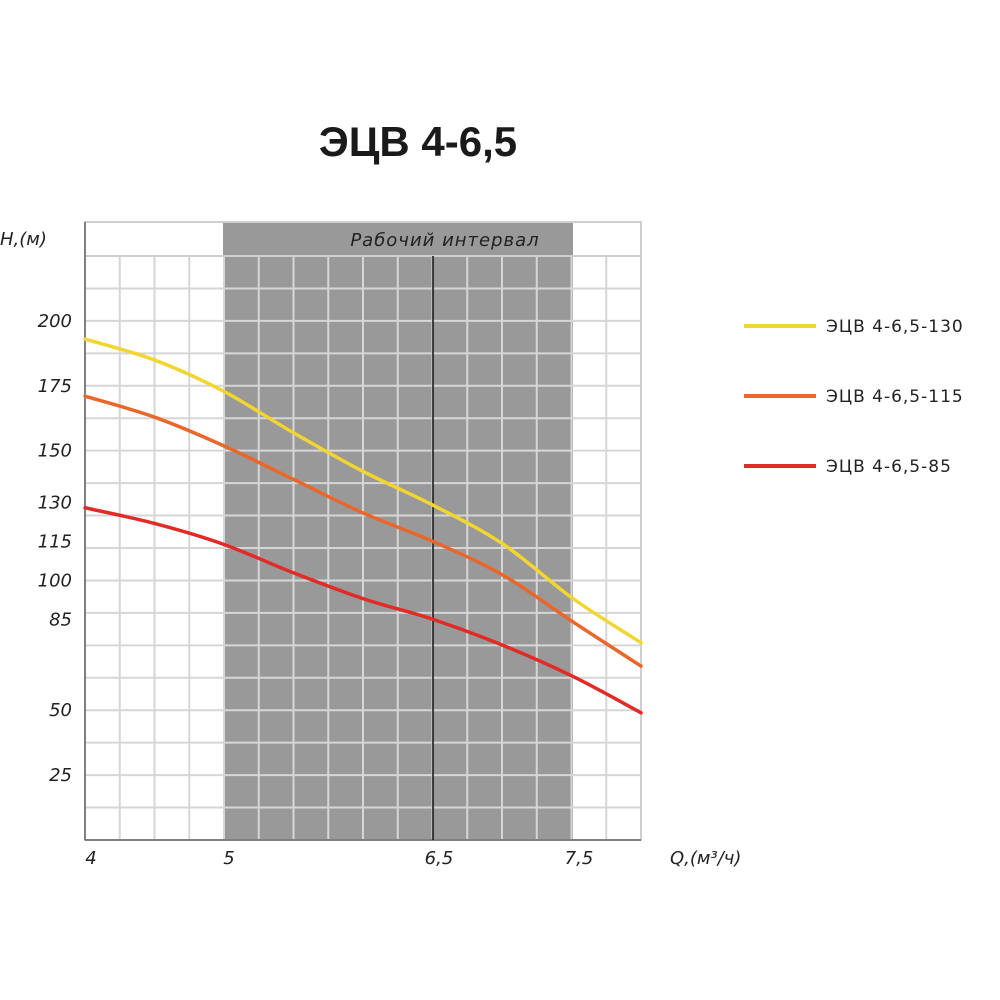  Describe the element at coordinates (90, 858) in the screenshot. I see `x-tick-label: 4` at that location.